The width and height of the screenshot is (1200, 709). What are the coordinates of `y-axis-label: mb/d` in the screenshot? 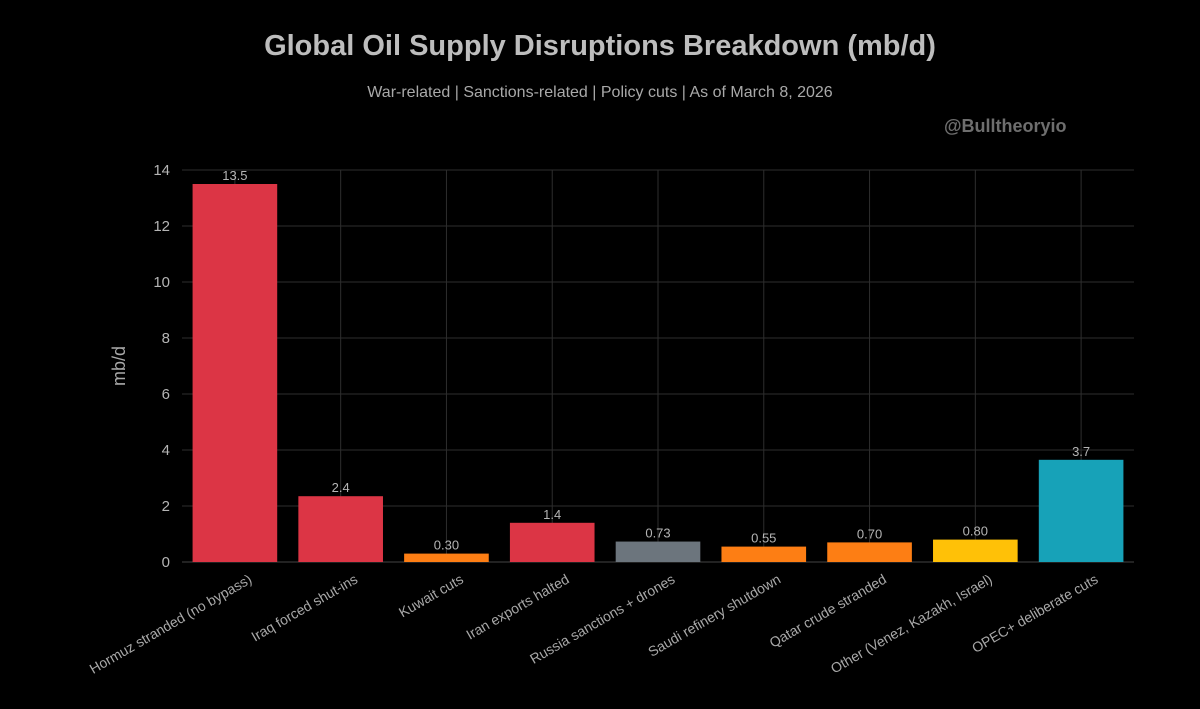 It's located at (119, 366).